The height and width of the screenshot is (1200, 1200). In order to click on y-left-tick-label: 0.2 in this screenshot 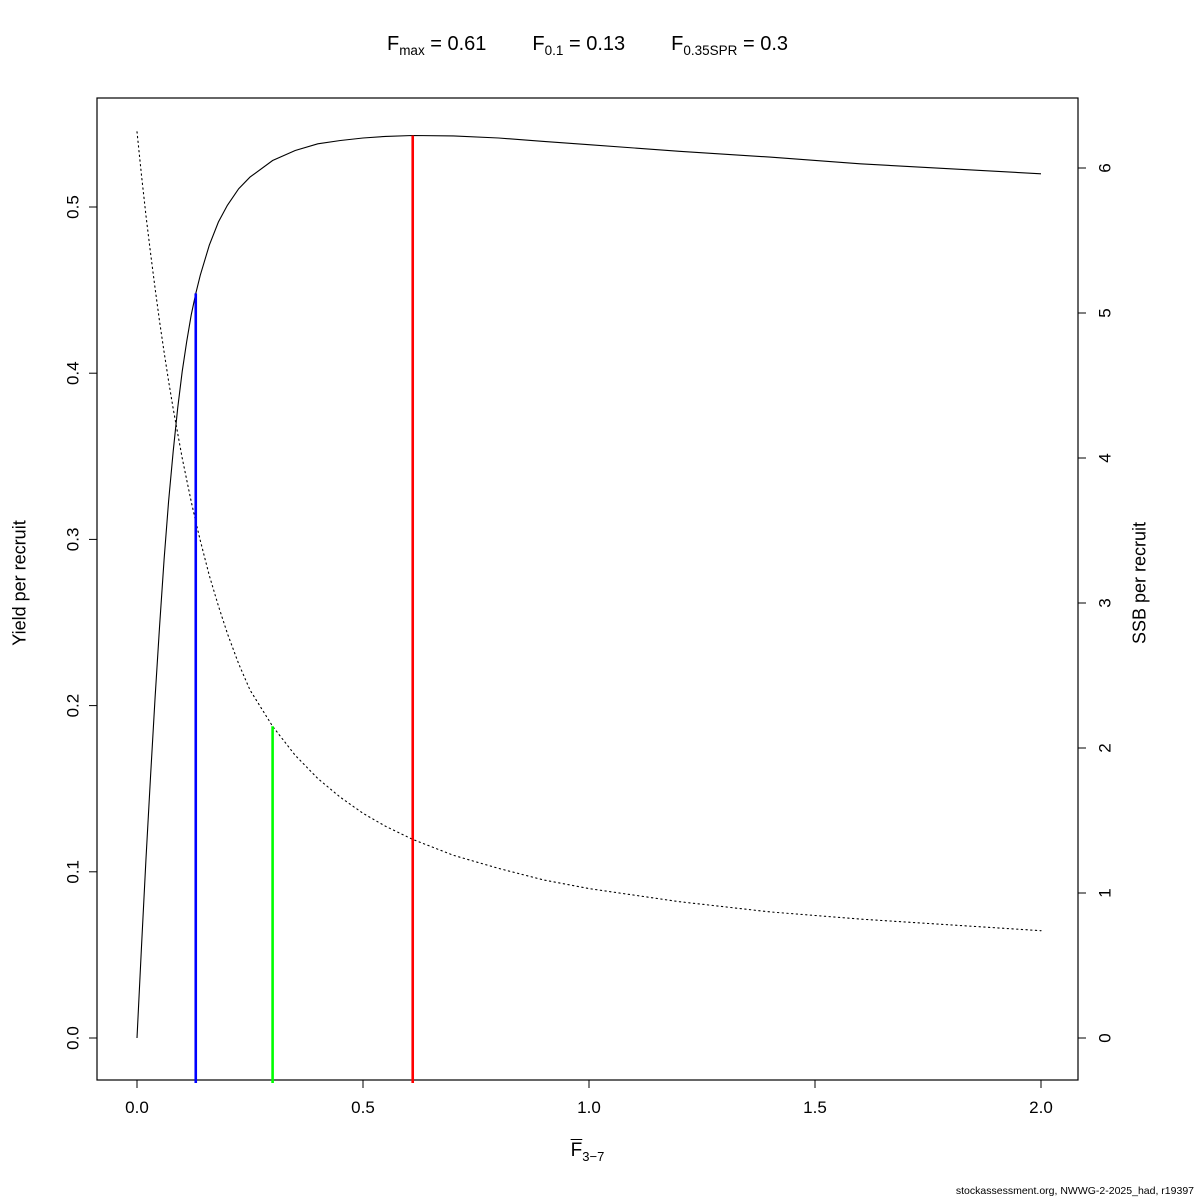, I will do `click(73, 706)`.